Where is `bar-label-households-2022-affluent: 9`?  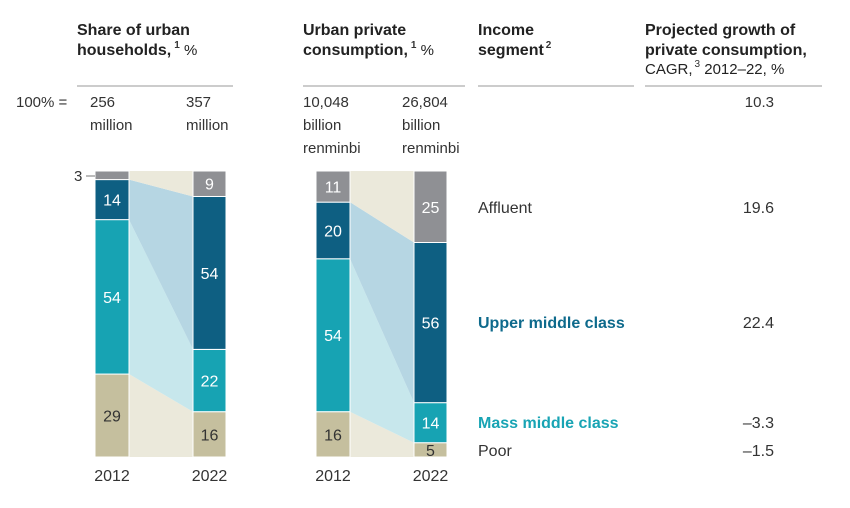
bar-label-households-2022-affluent: 9 is located at coordinates (209, 185).